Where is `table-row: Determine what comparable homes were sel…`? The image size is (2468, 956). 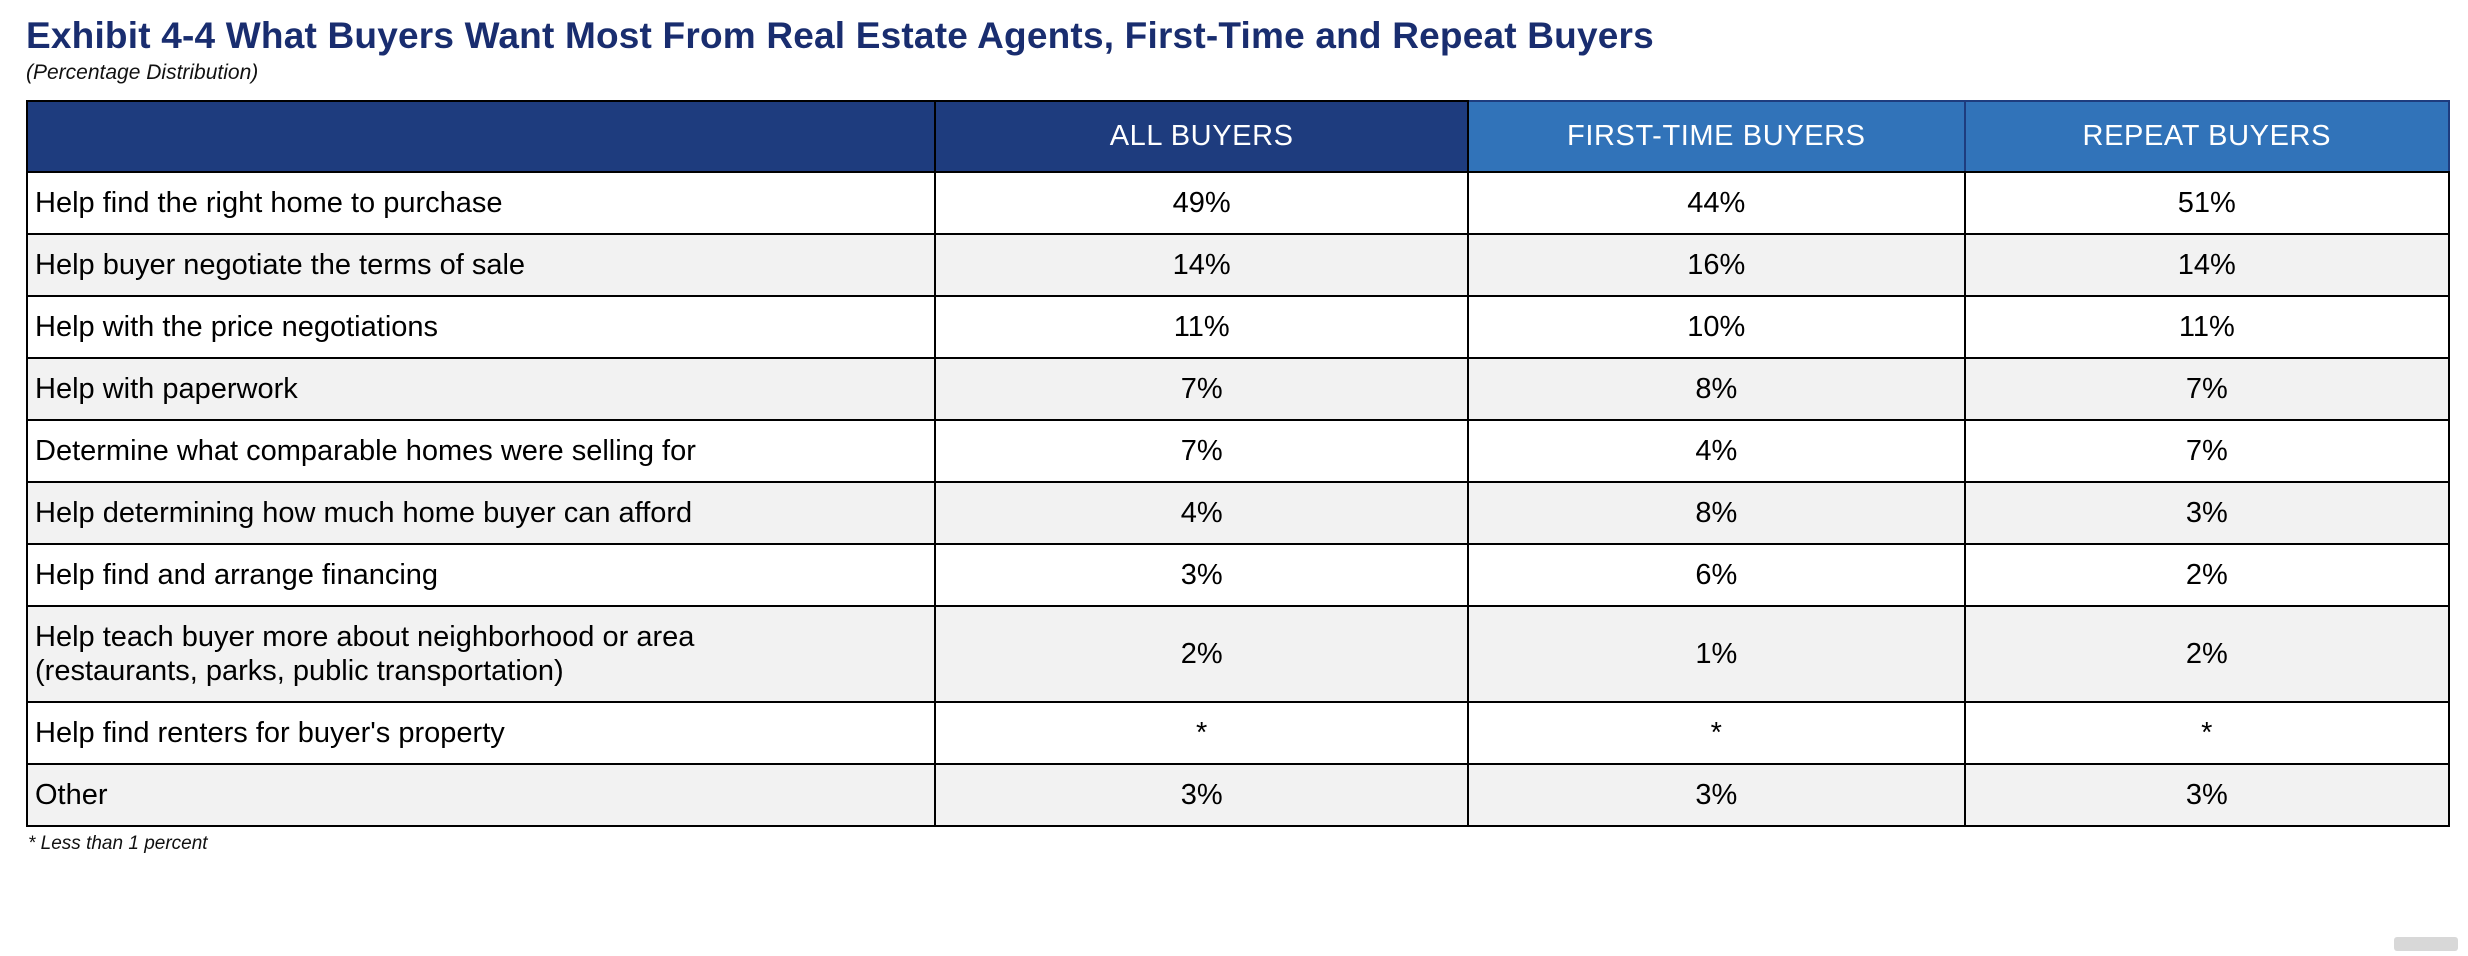
table-row: Determine what comparable homes were sel… is located at coordinates (1238, 451).